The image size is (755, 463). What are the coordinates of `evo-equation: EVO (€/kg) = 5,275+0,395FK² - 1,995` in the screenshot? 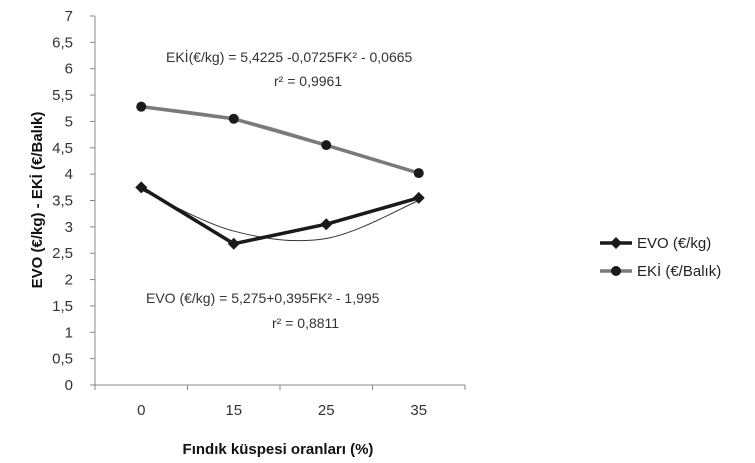 It's located at (263, 298).